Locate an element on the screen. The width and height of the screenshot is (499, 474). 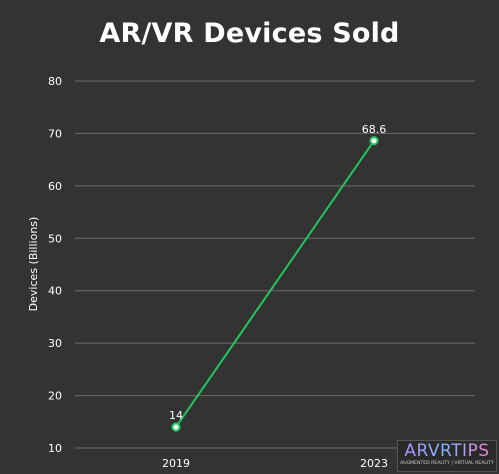
watermark-logo: ARVRTIPS is located at coordinates (447, 451).